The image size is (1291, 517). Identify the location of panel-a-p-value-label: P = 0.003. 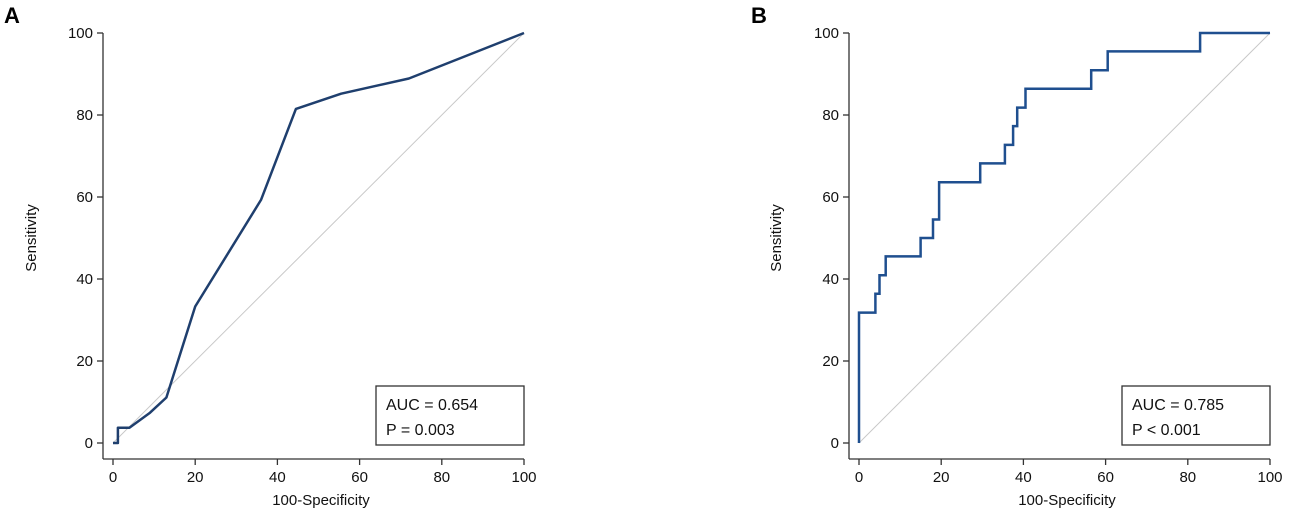
(420, 430).